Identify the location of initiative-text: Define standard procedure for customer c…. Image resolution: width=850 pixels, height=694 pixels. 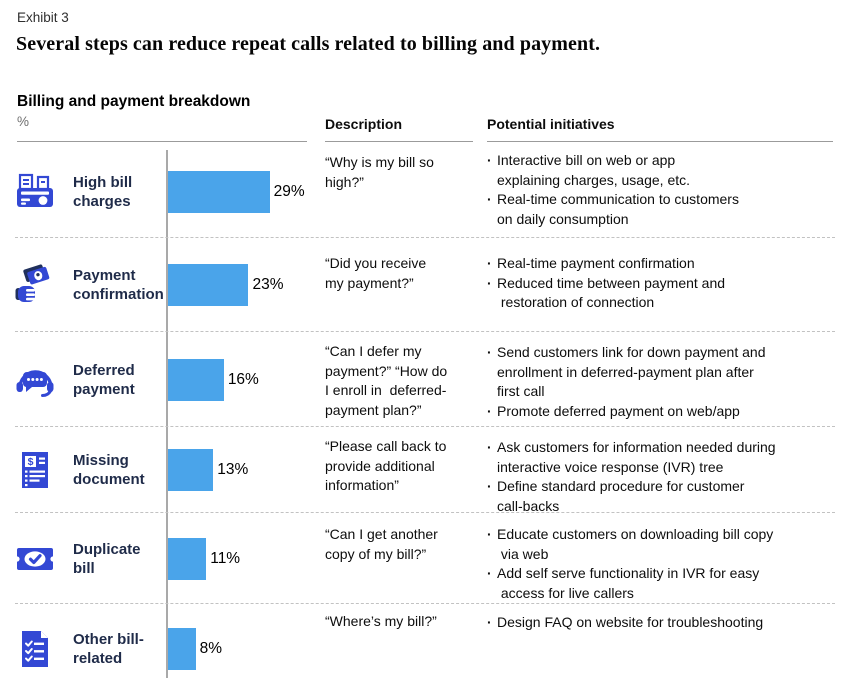
(621, 496).